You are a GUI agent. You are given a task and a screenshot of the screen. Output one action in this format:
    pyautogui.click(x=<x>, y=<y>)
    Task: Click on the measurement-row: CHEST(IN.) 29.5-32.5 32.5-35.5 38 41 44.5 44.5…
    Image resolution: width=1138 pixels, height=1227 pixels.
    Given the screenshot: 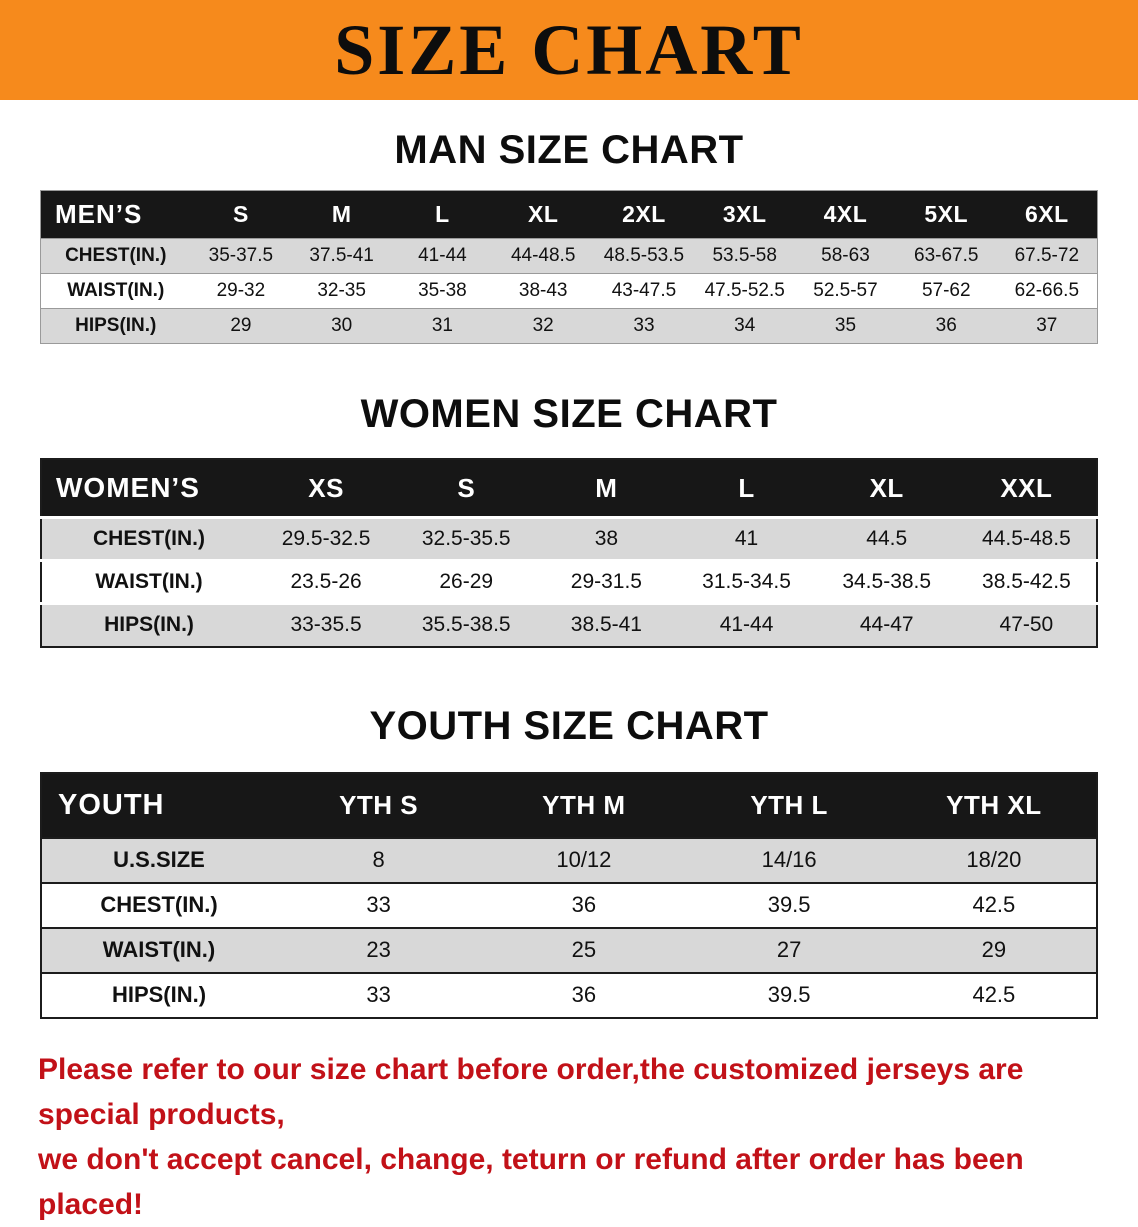 What is the action you would take?
    pyautogui.click(x=569, y=539)
    